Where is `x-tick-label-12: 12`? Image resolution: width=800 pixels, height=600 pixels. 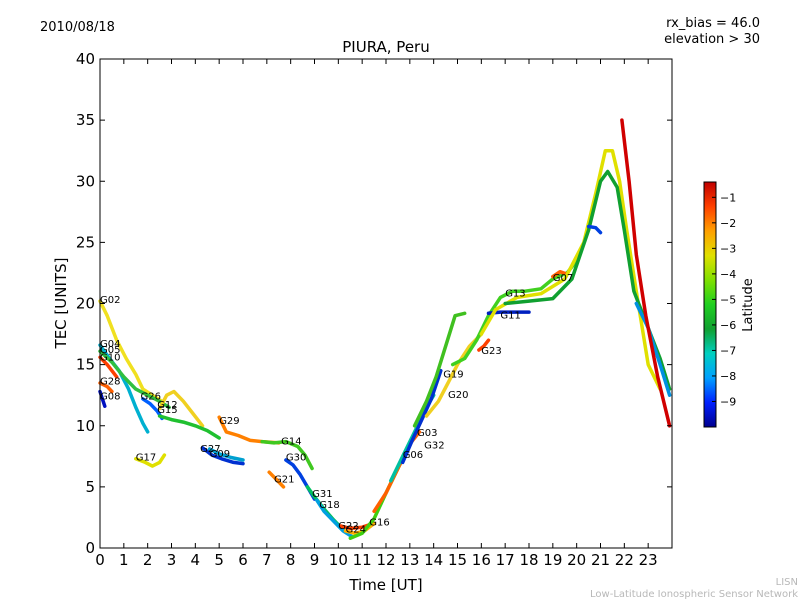 x-tick-label-12: 12 is located at coordinates (385, 560).